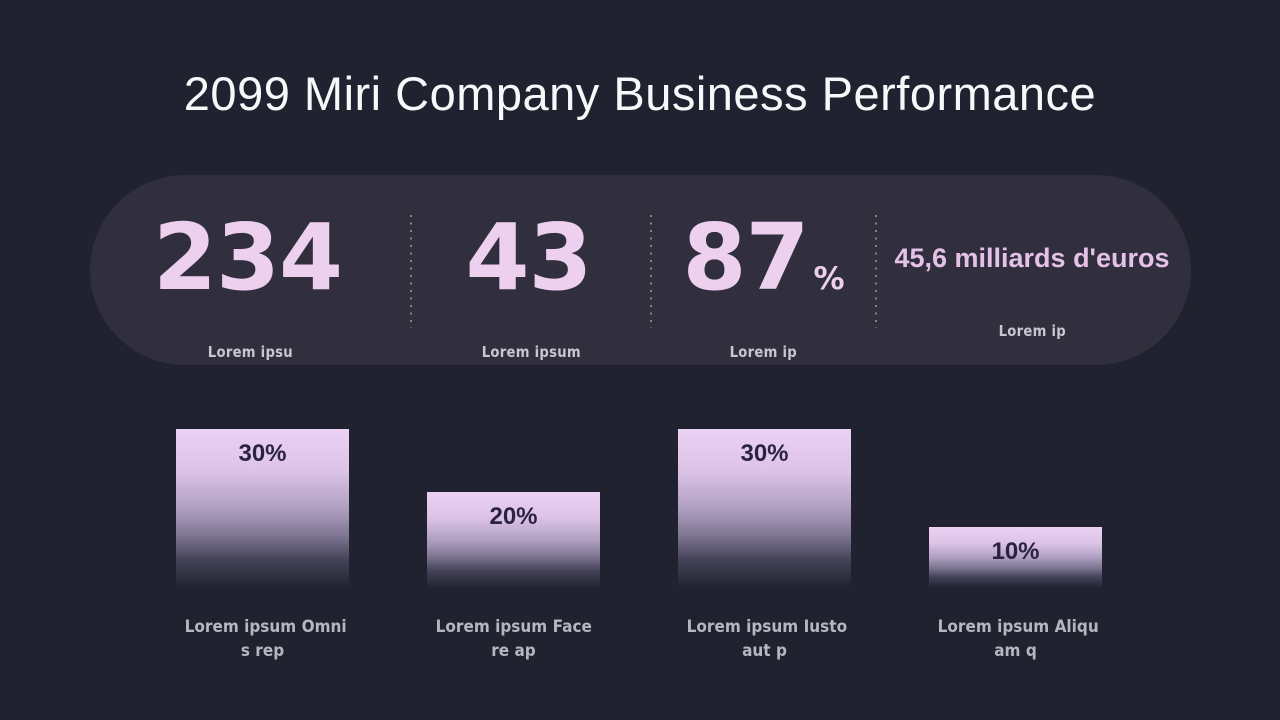 This screenshot has height=720, width=1280. Describe the element at coordinates (763, 352) in the screenshot. I see `stat-label-3: Lorem ip` at that location.